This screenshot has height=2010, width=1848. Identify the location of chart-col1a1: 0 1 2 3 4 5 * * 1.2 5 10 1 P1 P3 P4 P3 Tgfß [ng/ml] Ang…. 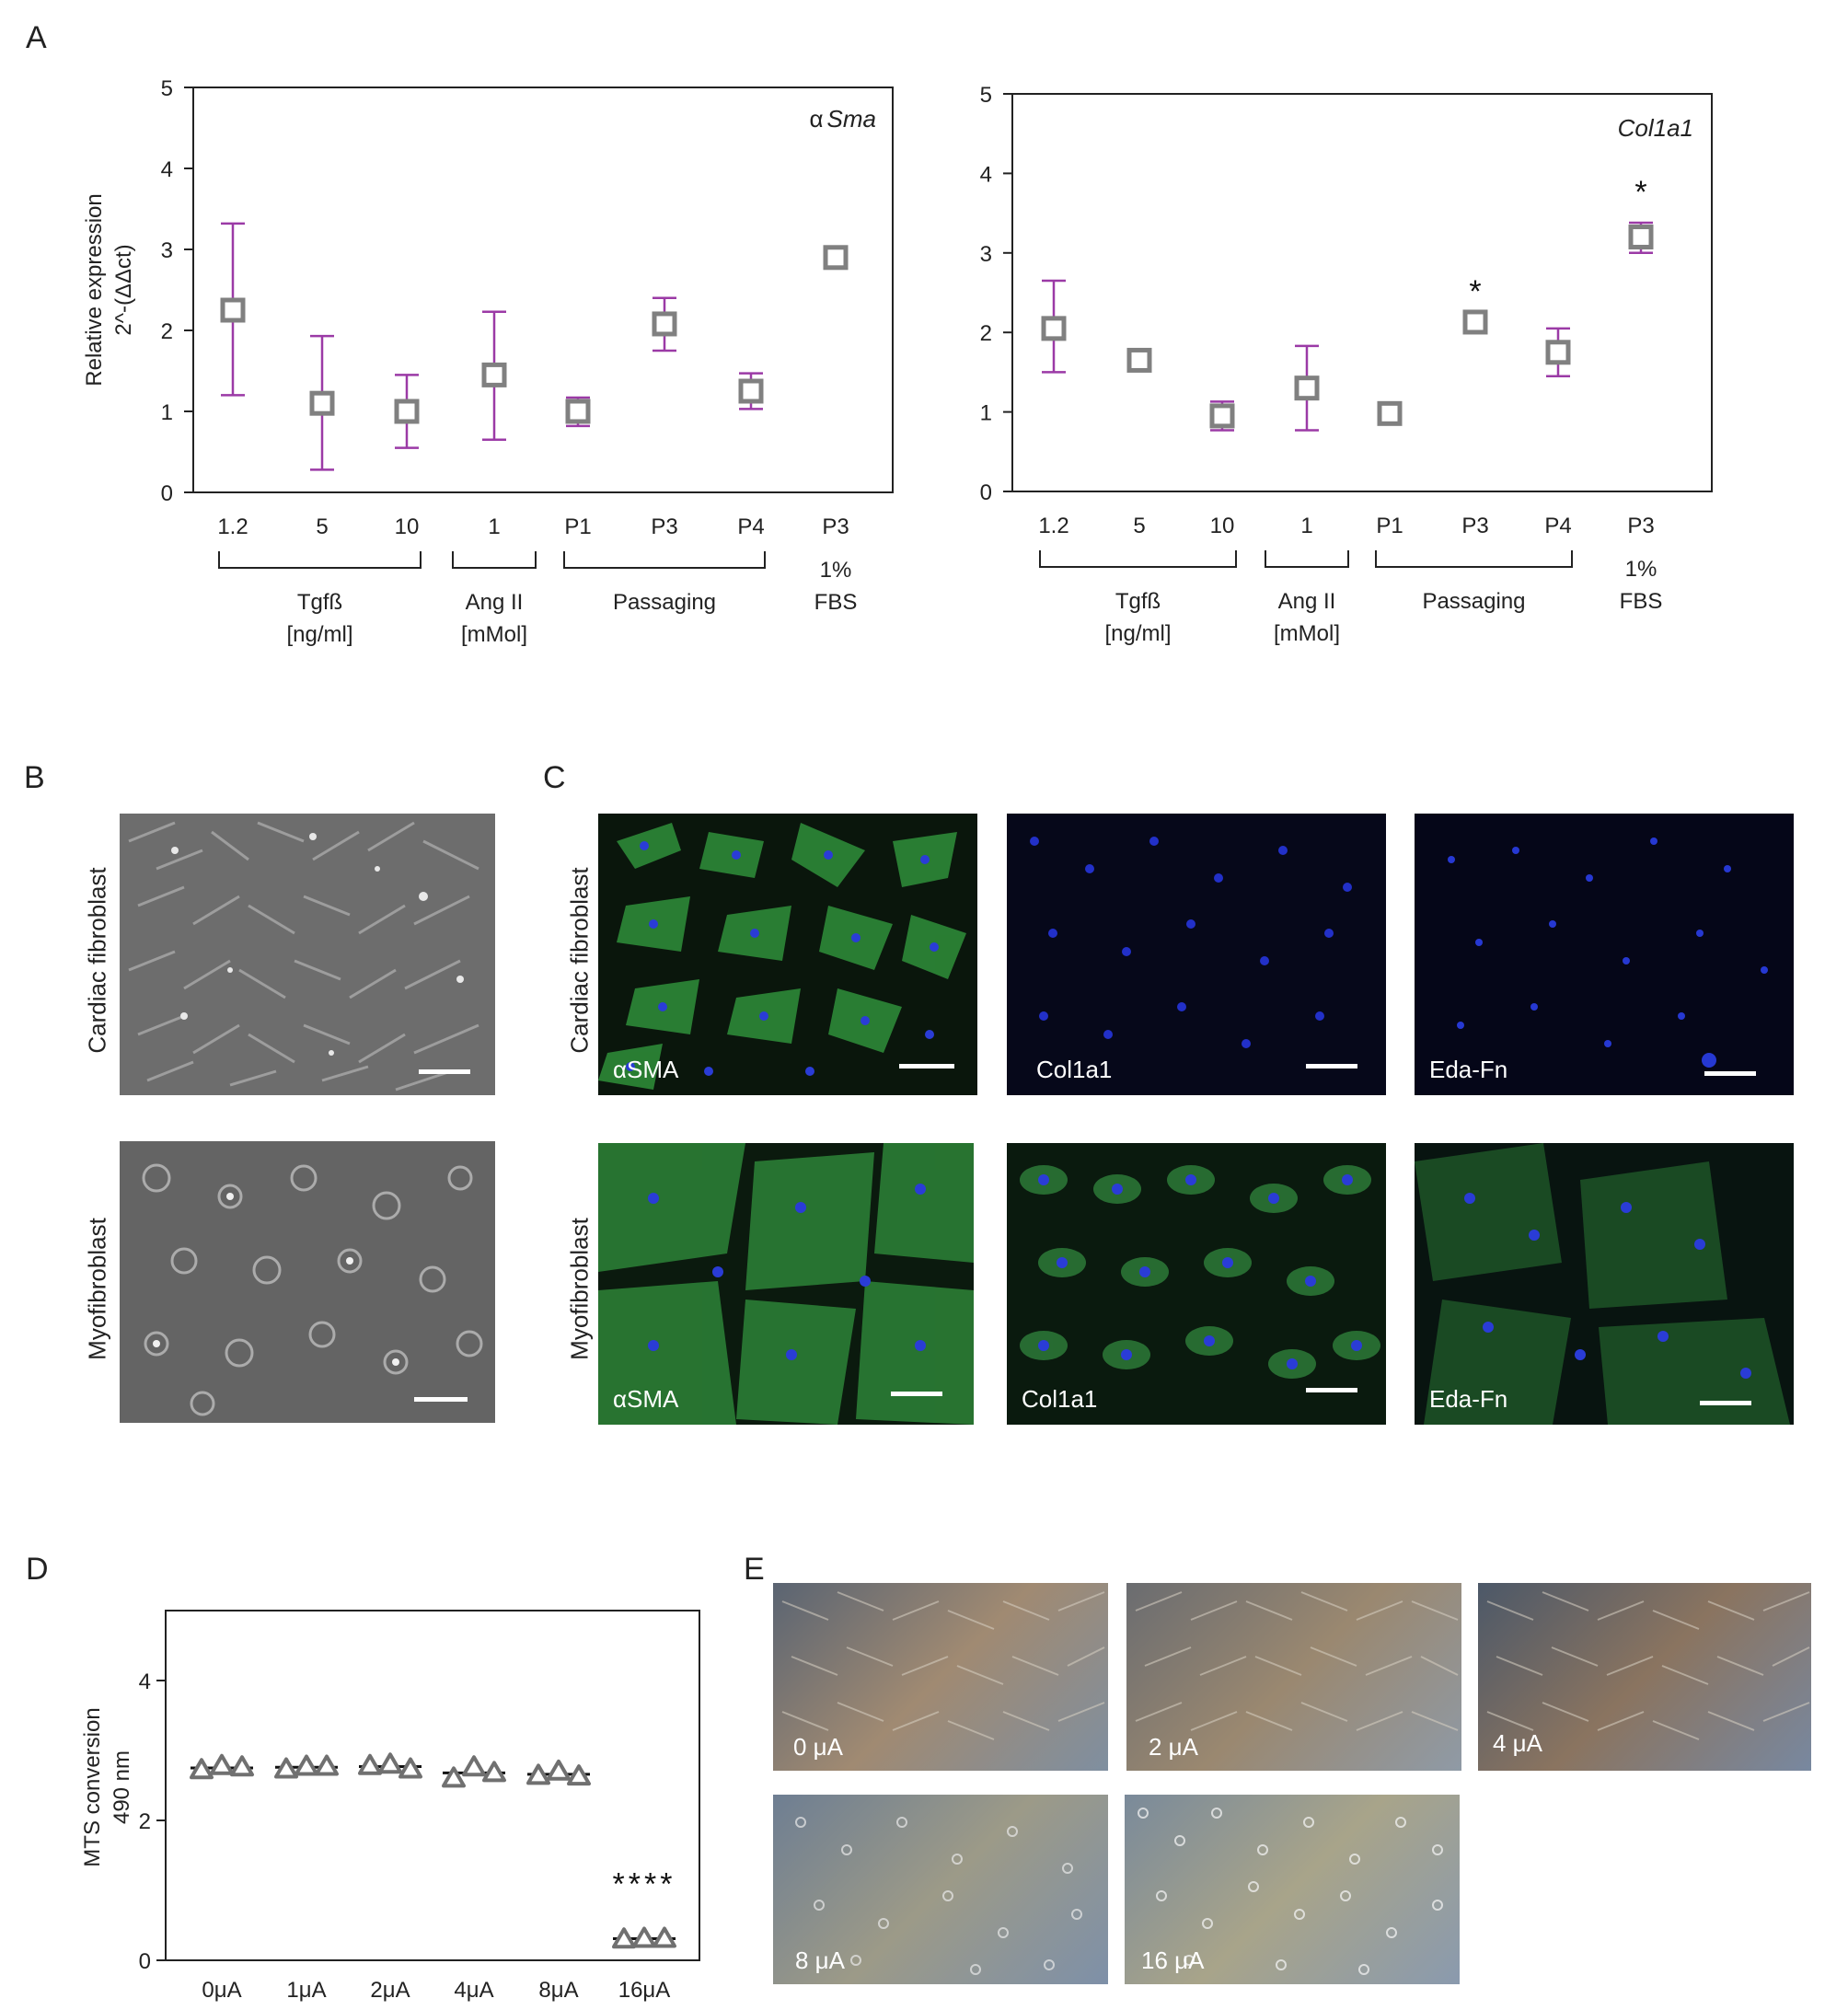
(1346, 364).